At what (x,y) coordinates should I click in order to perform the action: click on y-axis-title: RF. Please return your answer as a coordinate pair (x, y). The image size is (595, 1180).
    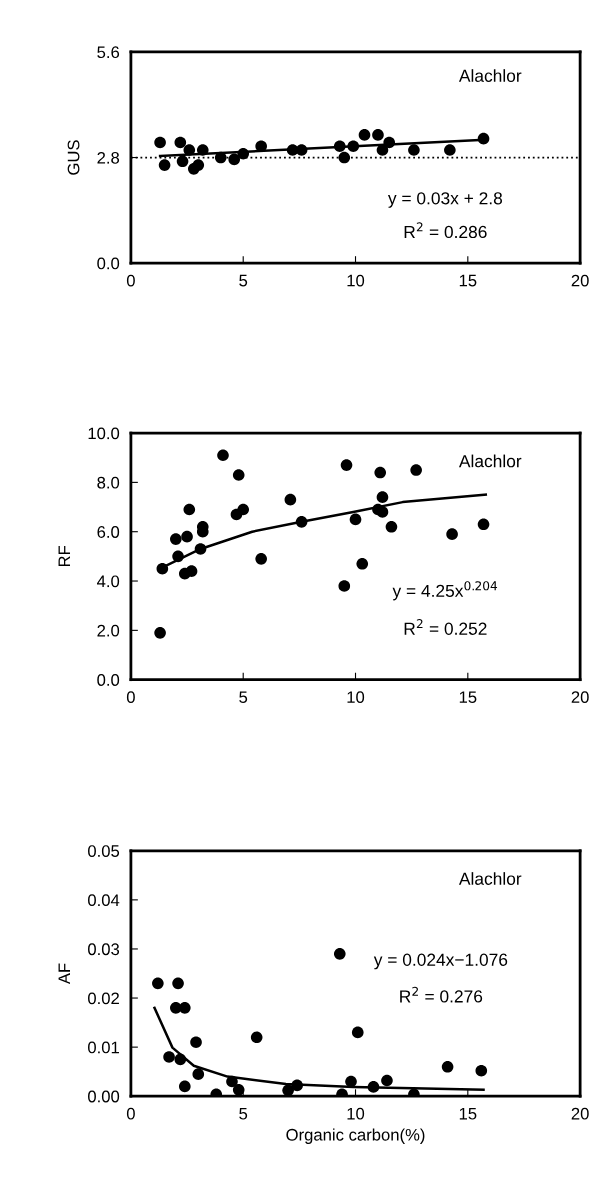
    Looking at the image, I should click on (64, 556).